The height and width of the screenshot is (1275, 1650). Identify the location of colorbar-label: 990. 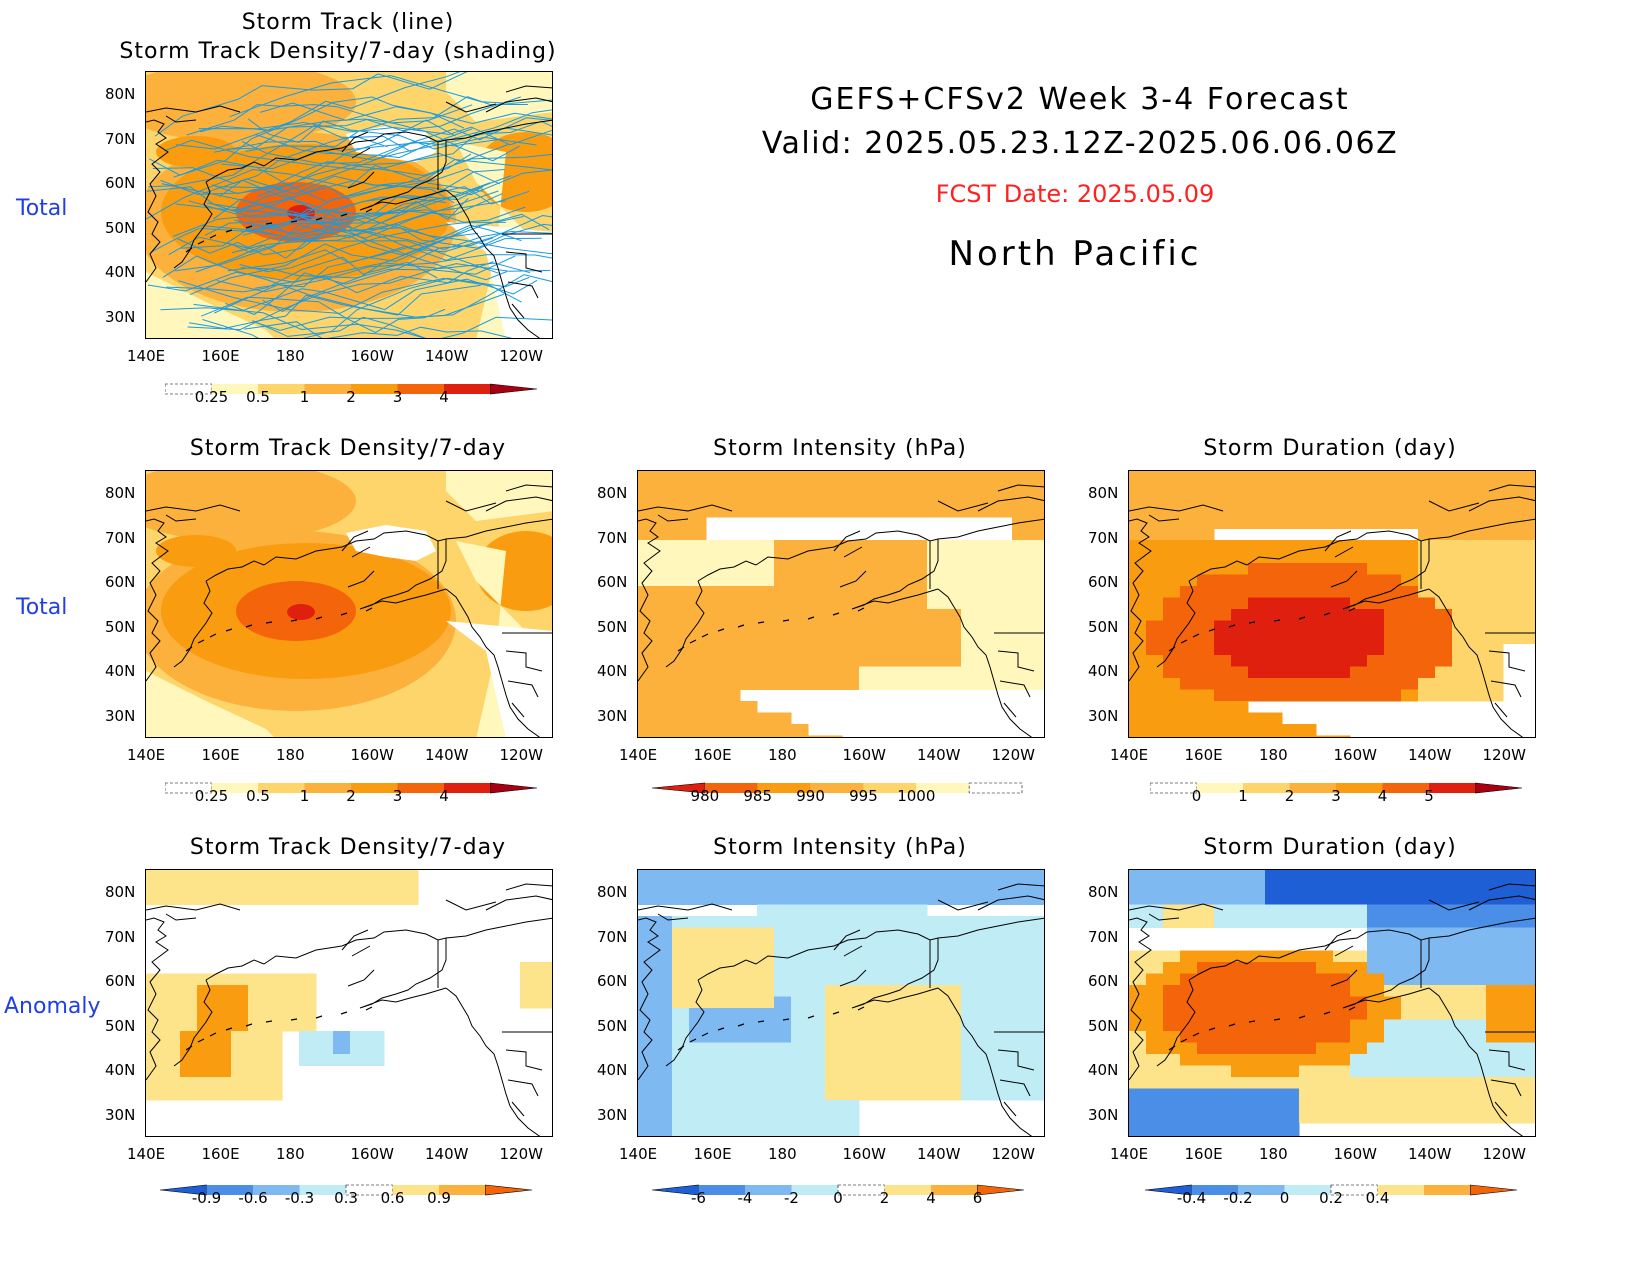
(810, 796).